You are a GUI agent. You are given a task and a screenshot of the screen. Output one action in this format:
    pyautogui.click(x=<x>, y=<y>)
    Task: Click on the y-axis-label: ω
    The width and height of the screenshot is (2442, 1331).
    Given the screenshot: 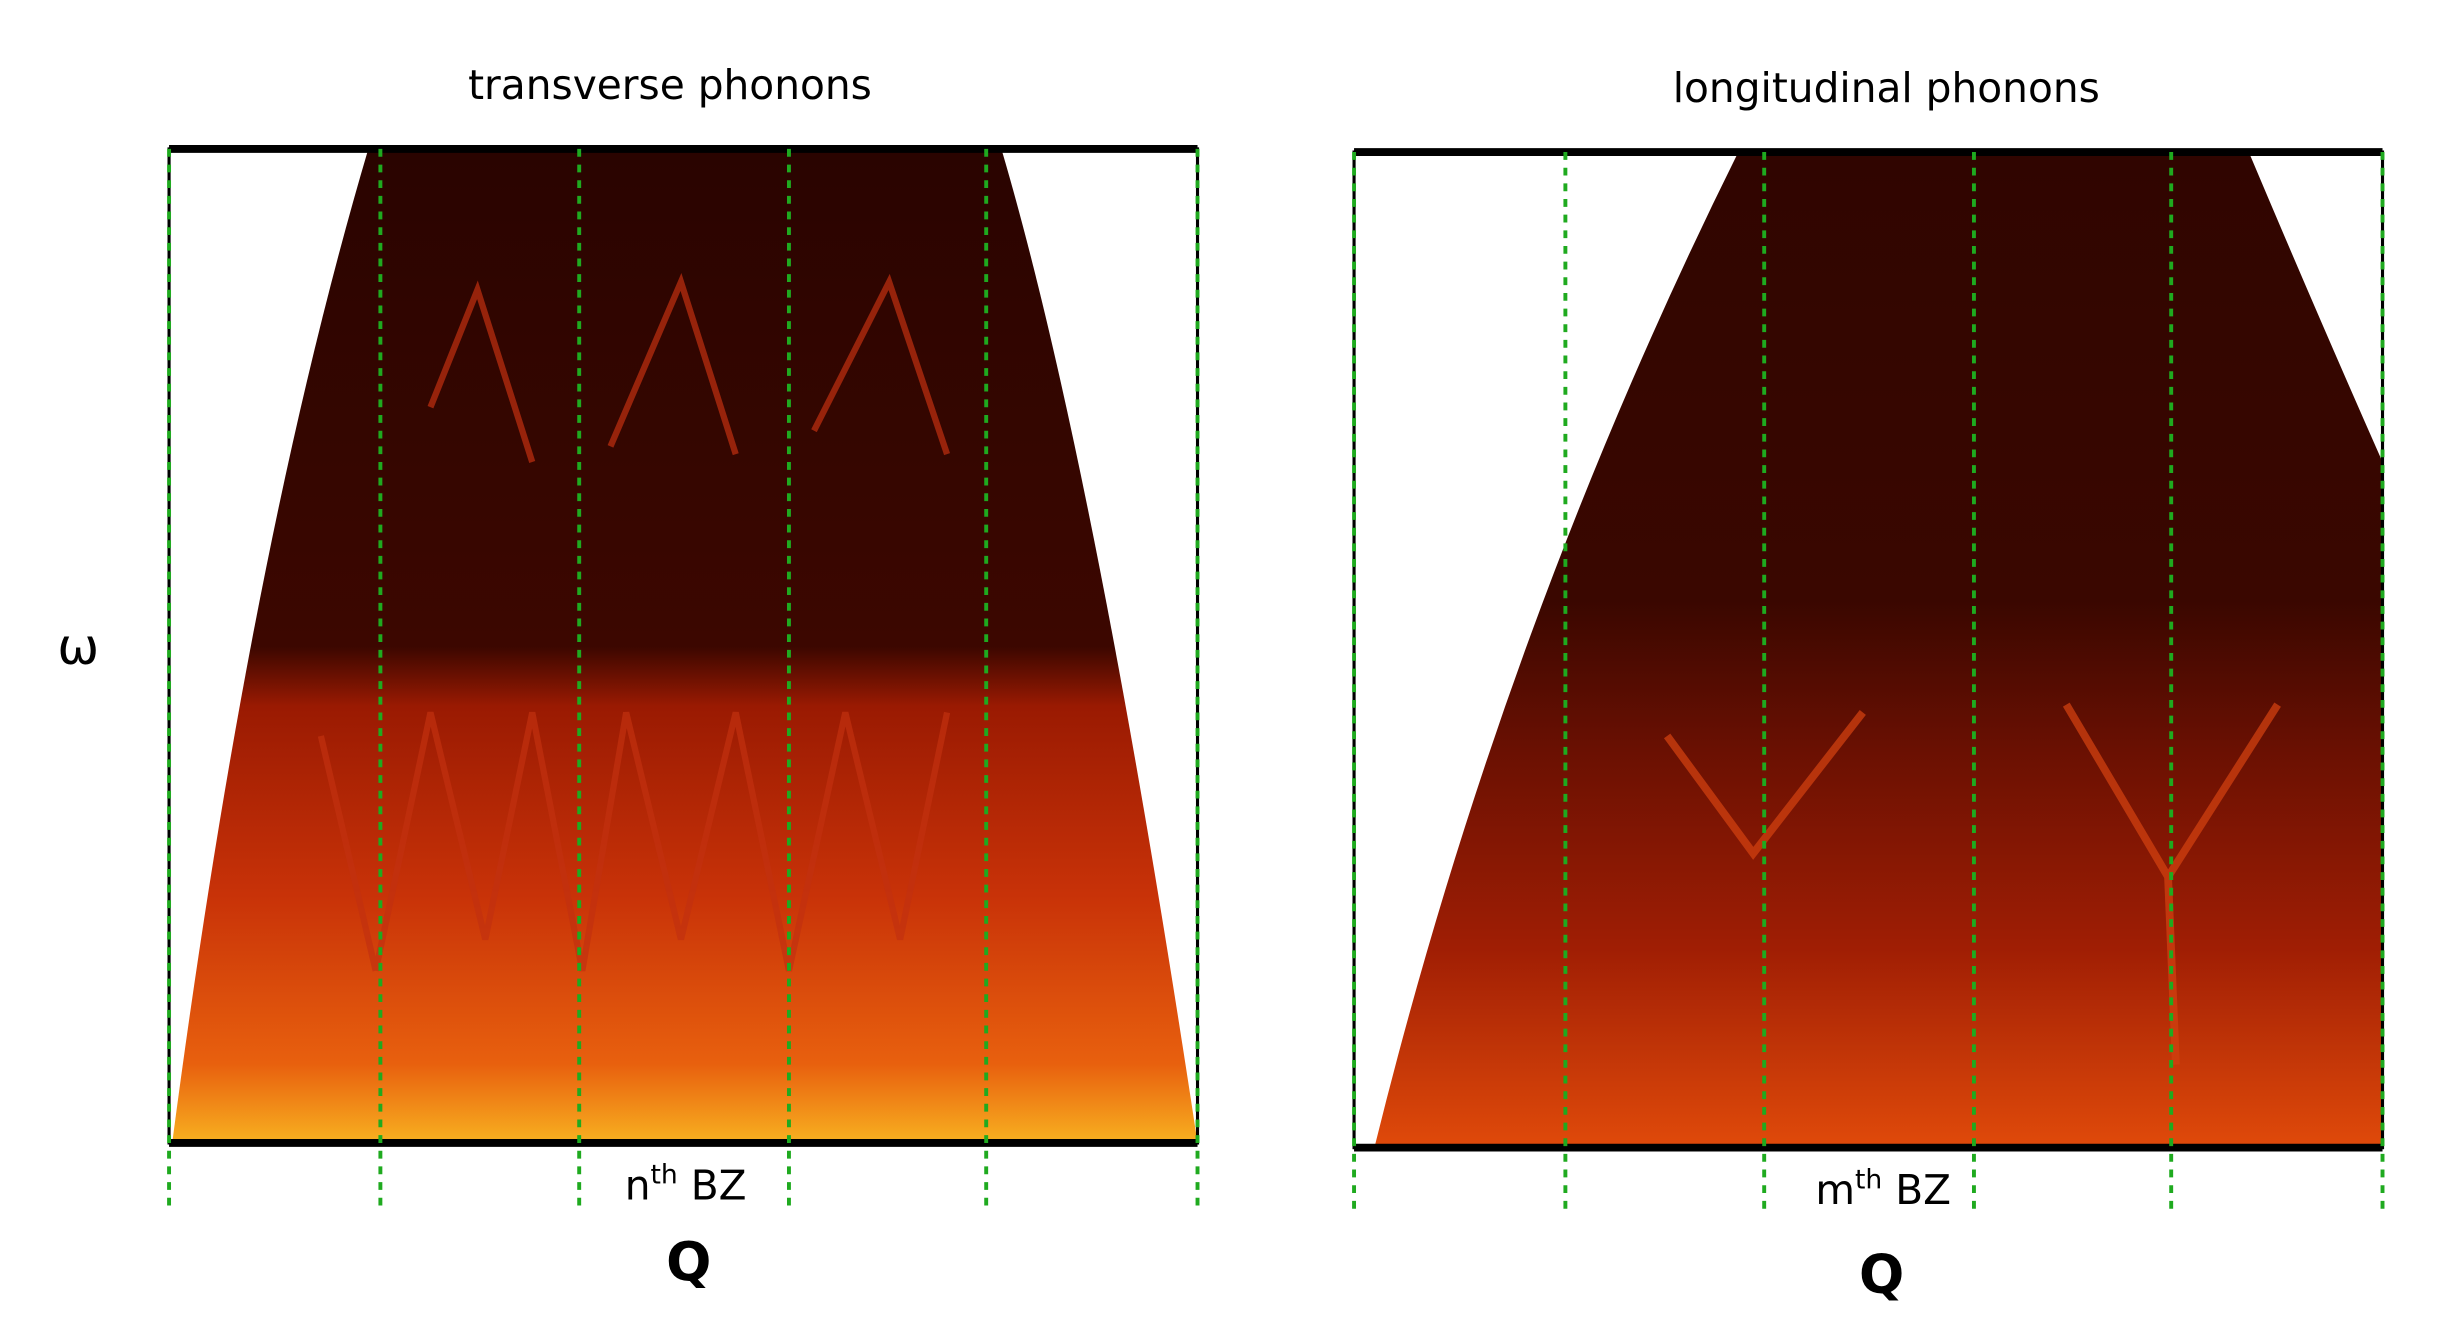 What is the action you would take?
    pyautogui.click(x=78, y=647)
    